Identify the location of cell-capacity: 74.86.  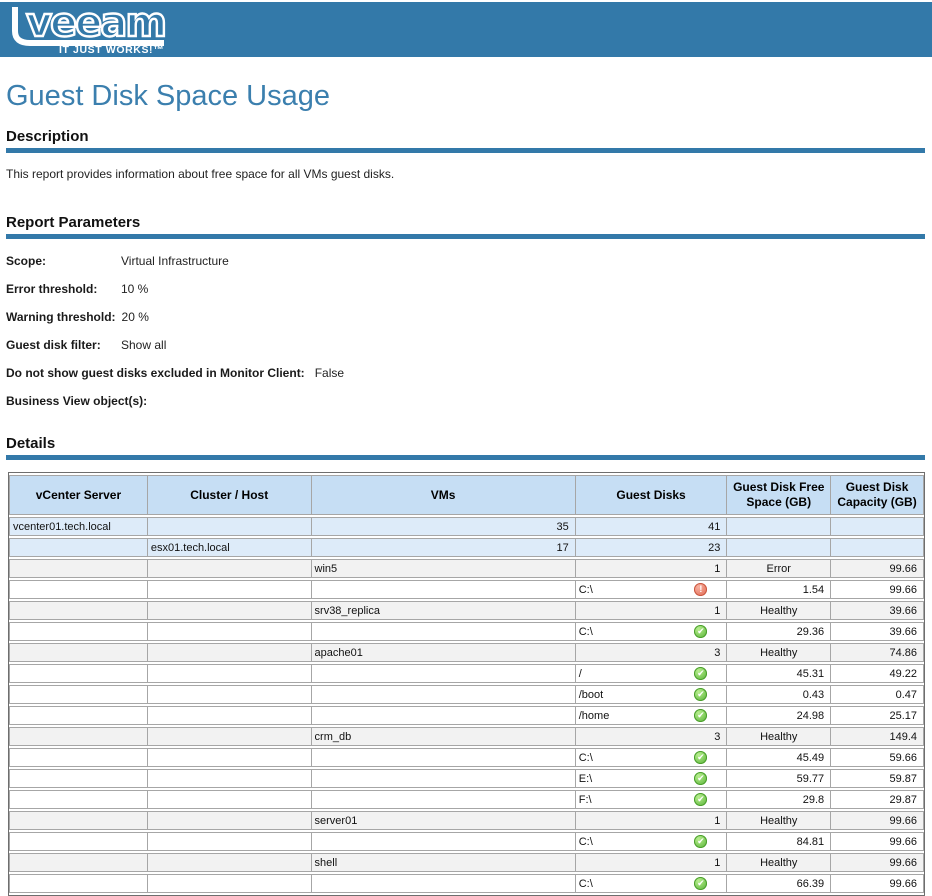
(877, 652).